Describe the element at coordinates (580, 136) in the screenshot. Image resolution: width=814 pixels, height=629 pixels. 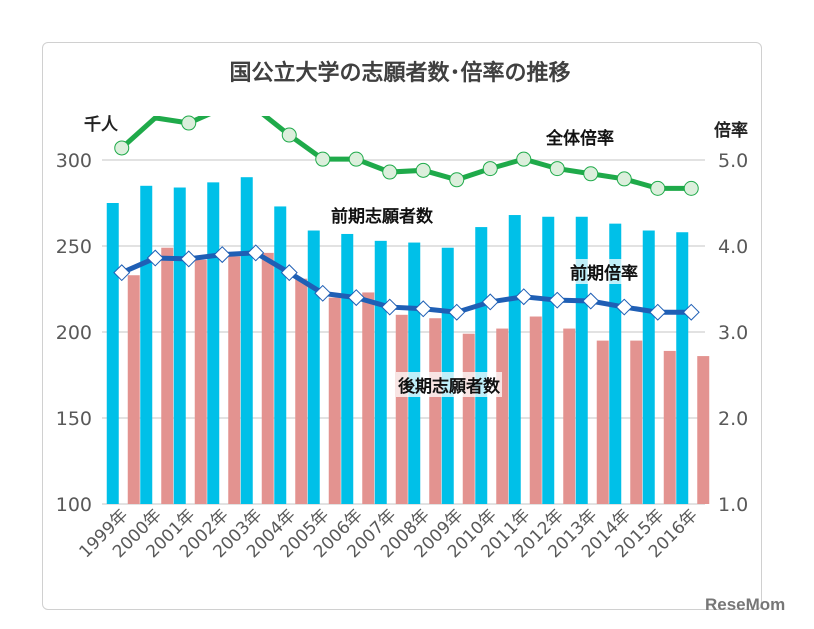
I see `series-label-overall-ratio: 全体倍率` at that location.